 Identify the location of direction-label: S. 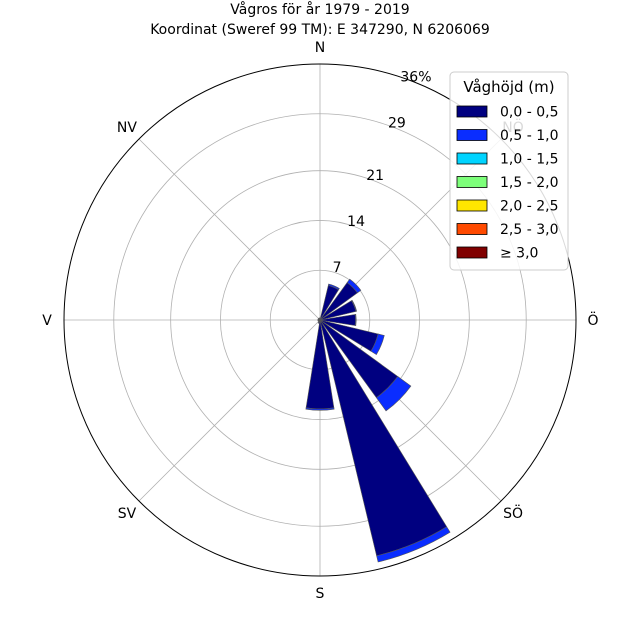
(320, 594).